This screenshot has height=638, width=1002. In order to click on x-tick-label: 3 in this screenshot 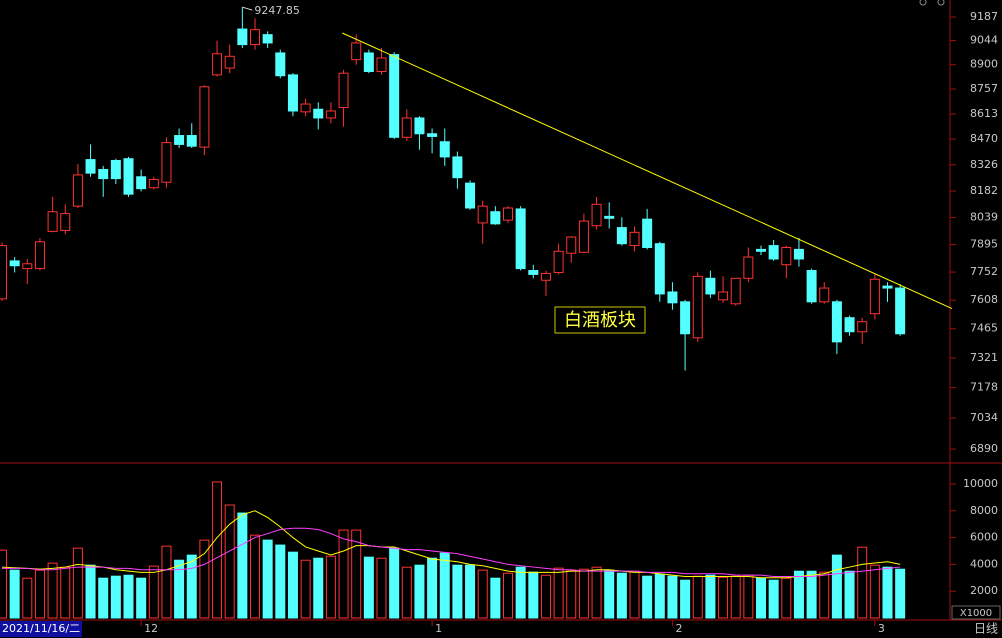, I will do `click(881, 628)`.